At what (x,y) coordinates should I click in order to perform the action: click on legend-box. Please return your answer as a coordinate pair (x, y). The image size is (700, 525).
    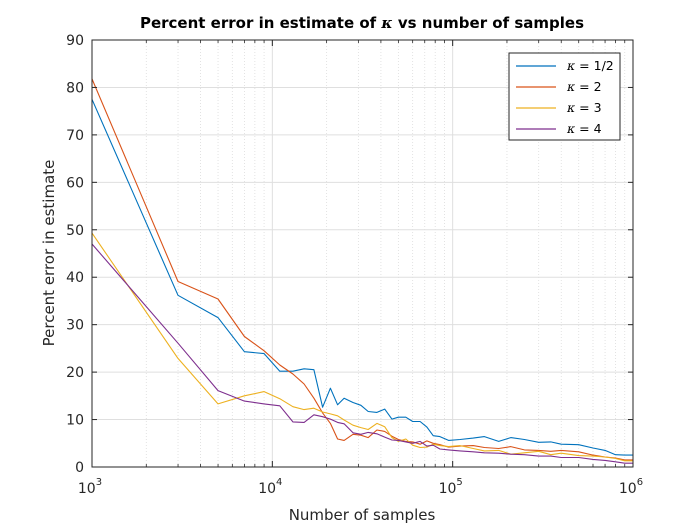
    Looking at the image, I should click on (564, 96).